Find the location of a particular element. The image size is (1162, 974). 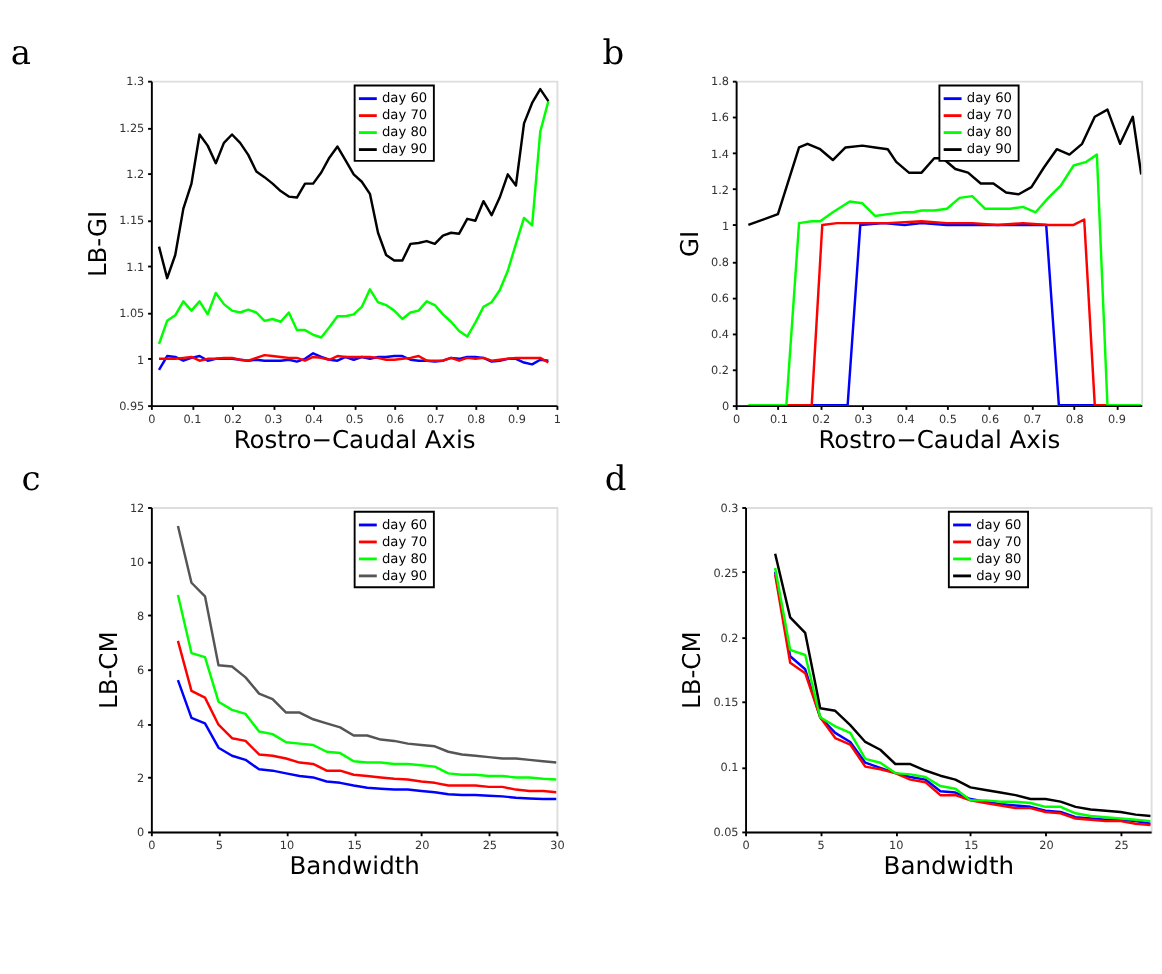

chart-title: d is located at coordinates (615, 480).